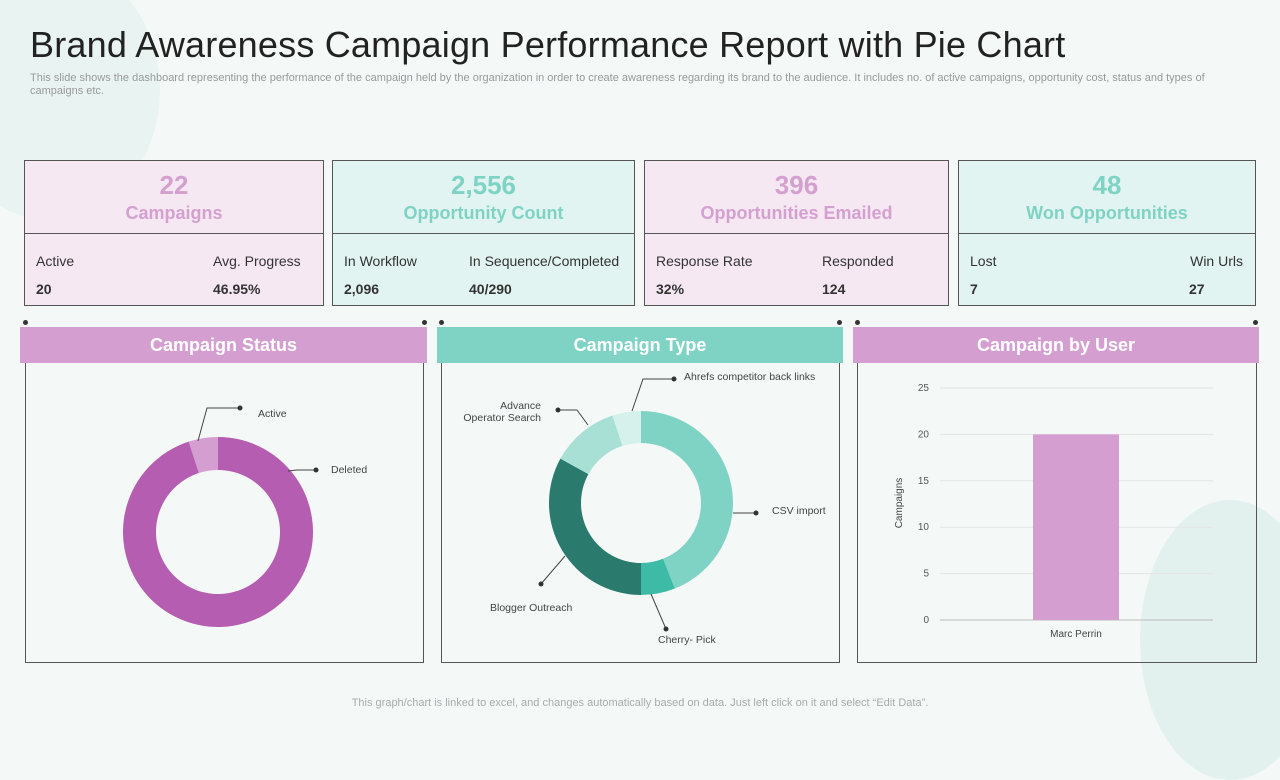  Describe the element at coordinates (174, 233) in the screenshot. I see `kpi-card: 22 Campaigns Active 20 Avg. Progress 46.95%` at that location.